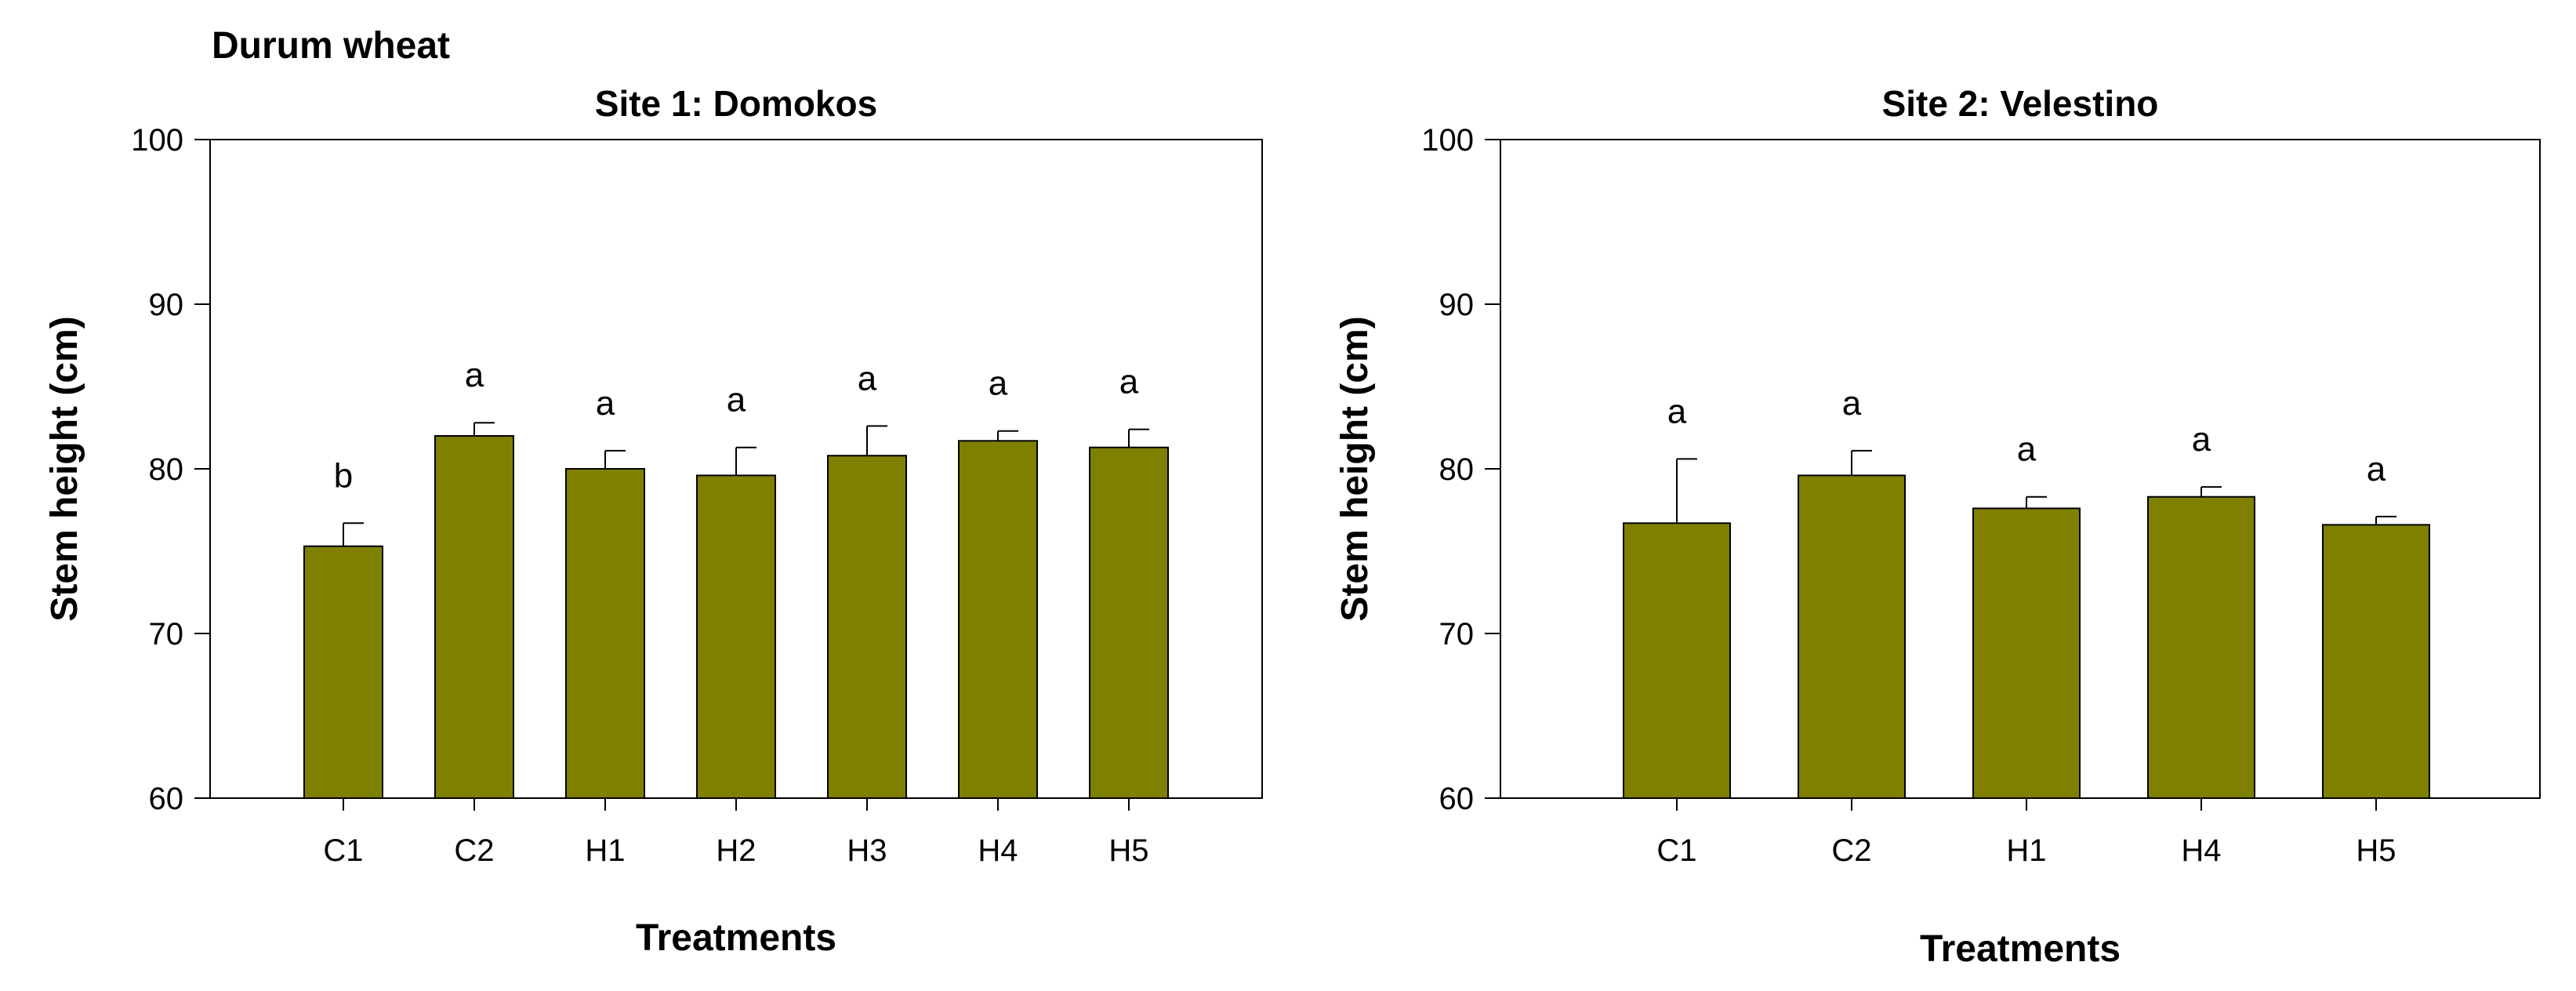  What do you see at coordinates (736, 104) in the screenshot?
I see `chart-title: Site 1: Domokos` at bounding box center [736, 104].